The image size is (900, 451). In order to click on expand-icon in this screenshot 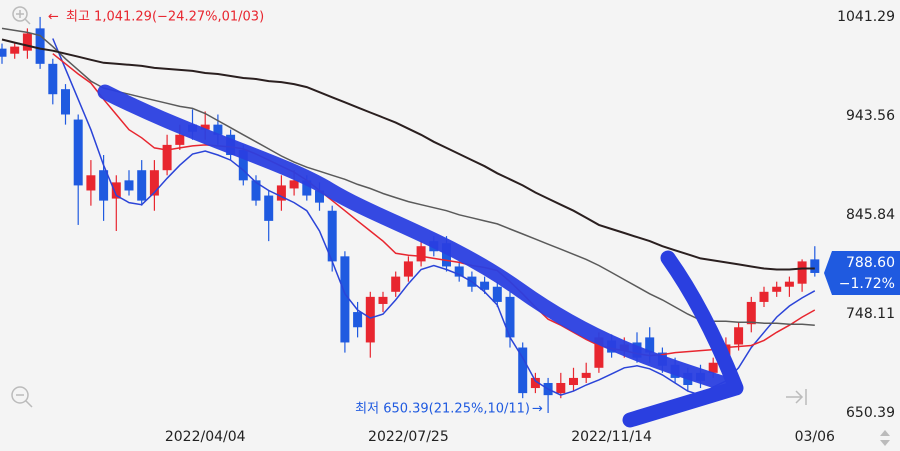, I will do `click(885, 438)`.